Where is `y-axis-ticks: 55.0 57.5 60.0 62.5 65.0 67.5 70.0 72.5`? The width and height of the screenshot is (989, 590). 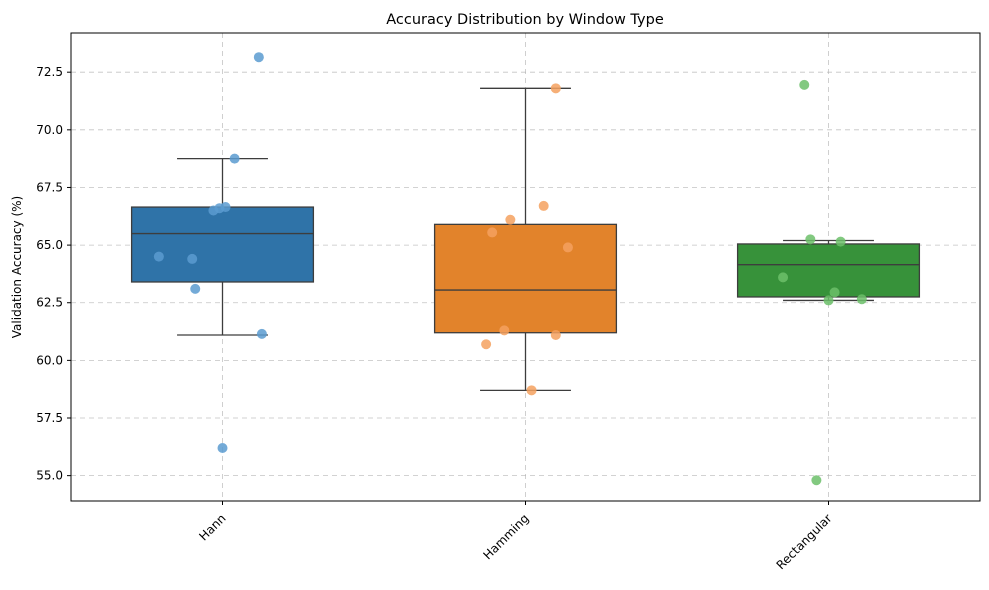 y-axis-ticks: 55.0 57.5 60.0 62.5 65.0 67.5 70.0 72.5 is located at coordinates (53, 274).